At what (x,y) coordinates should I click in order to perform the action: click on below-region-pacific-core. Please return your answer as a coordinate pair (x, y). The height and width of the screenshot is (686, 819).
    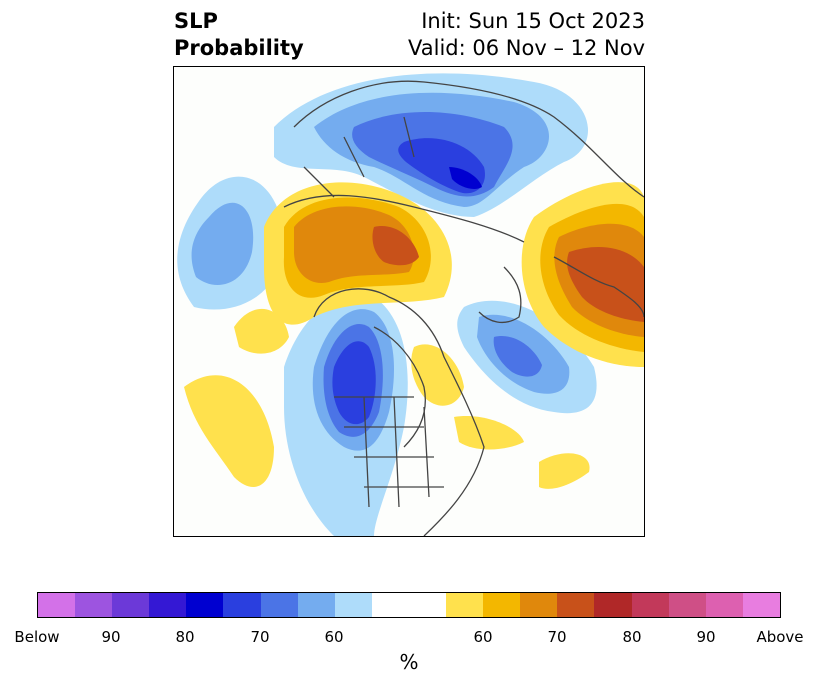
    Looking at the image, I should click on (222, 243).